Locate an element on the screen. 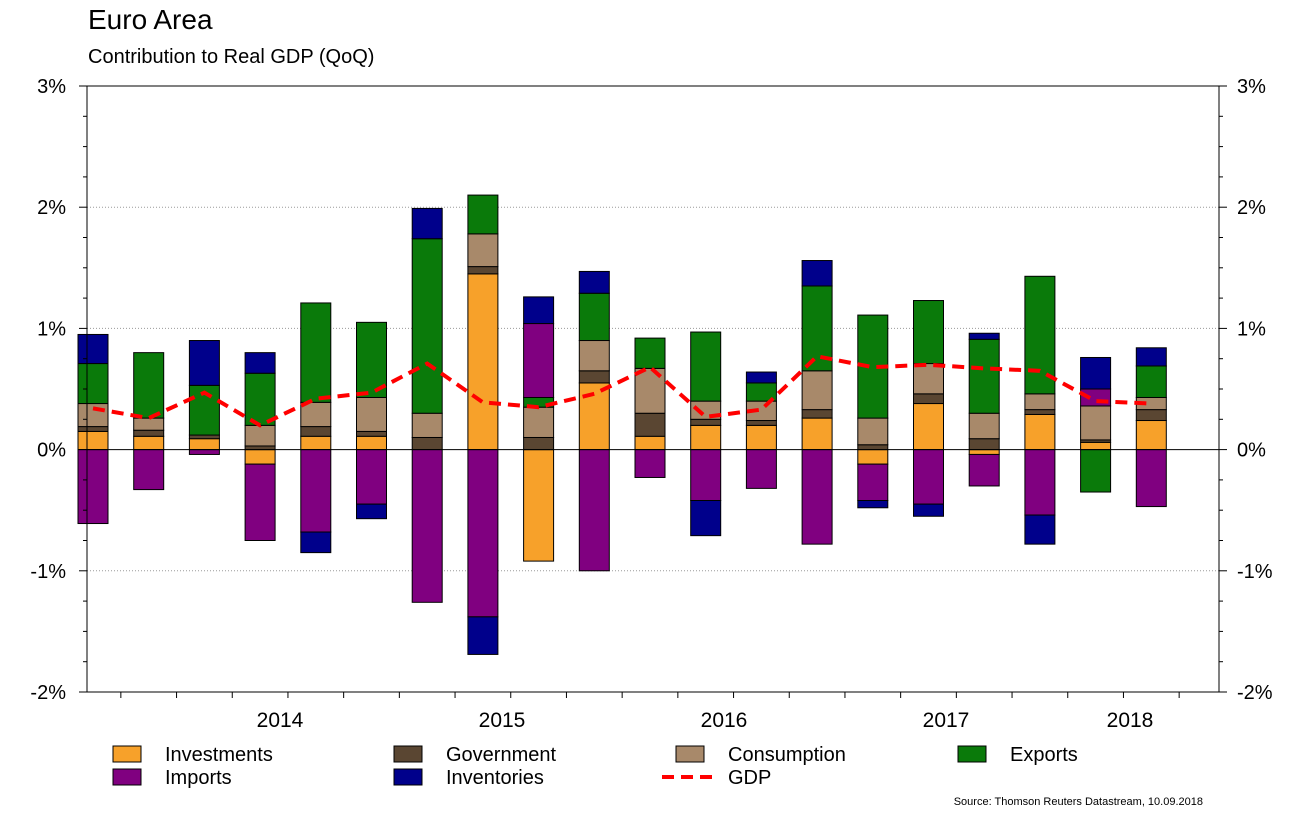  y-tick-label-right: 1% is located at coordinates (1251, 329).